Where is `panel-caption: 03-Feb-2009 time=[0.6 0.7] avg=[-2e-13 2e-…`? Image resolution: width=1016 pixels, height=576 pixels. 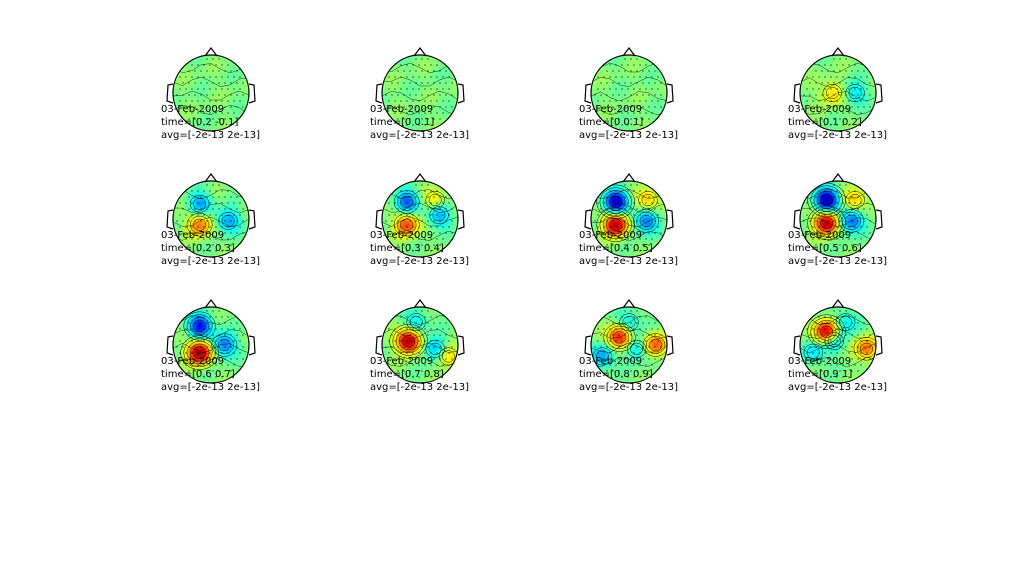 panel-caption: 03-Feb-2009 time=[0.6 0.7] avg=[-2e-13 2e-… is located at coordinates (210, 374).